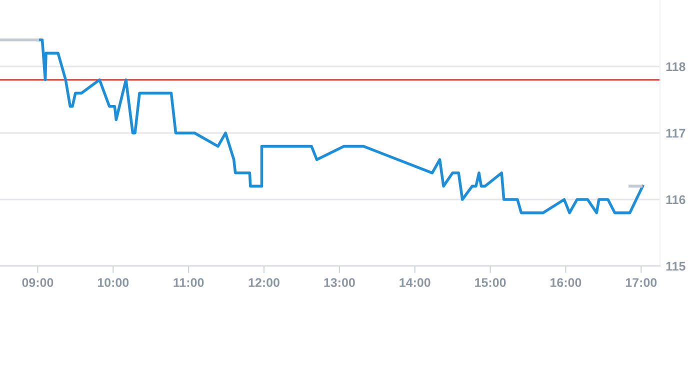 The width and height of the screenshot is (693, 365). Describe the element at coordinates (676, 67) in the screenshot. I see `y-tick-label: 118` at that location.